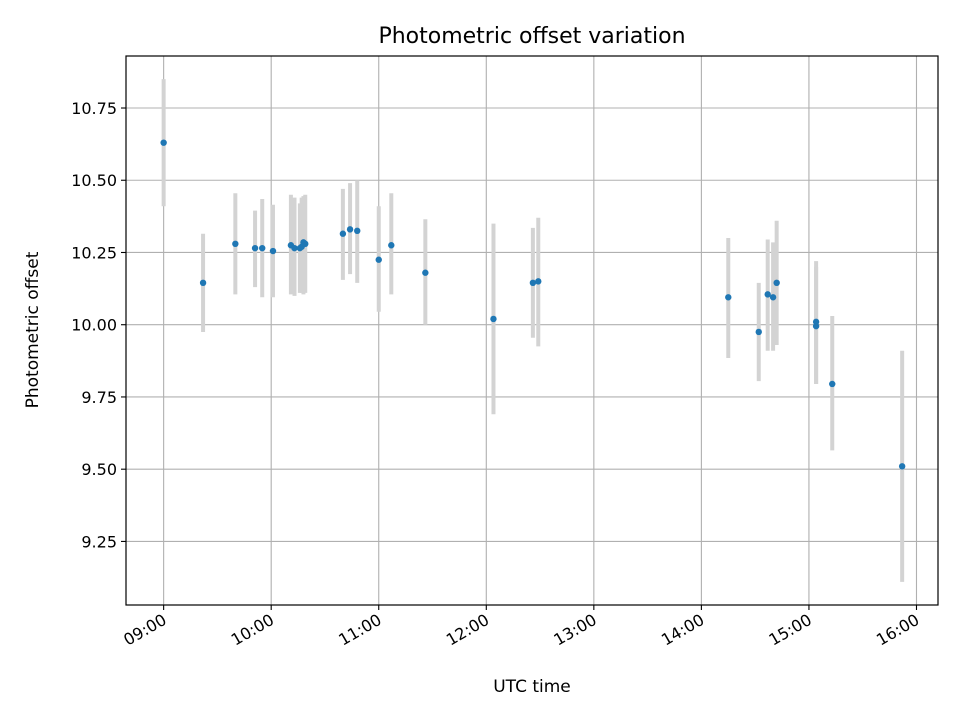 The width and height of the screenshot is (960, 720). I want to click on chart-title: Photometric offset variation, so click(531, 36).